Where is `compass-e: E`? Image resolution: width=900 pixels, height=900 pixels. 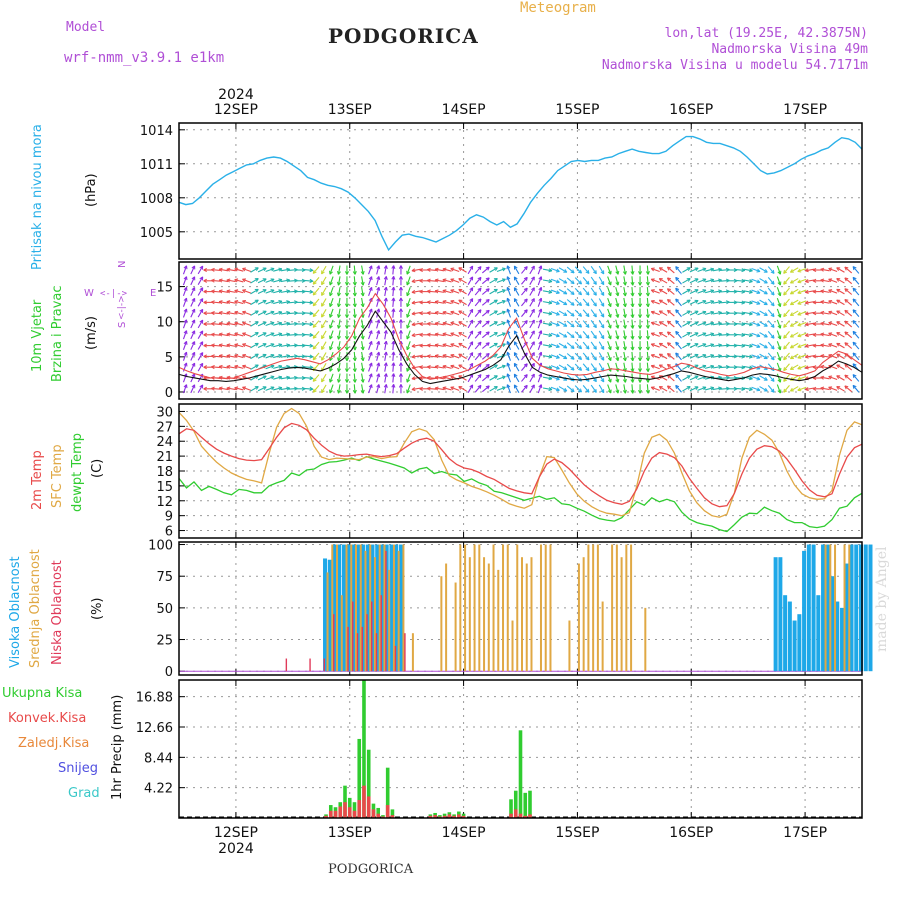
compass-e: E is located at coordinates (153, 293).